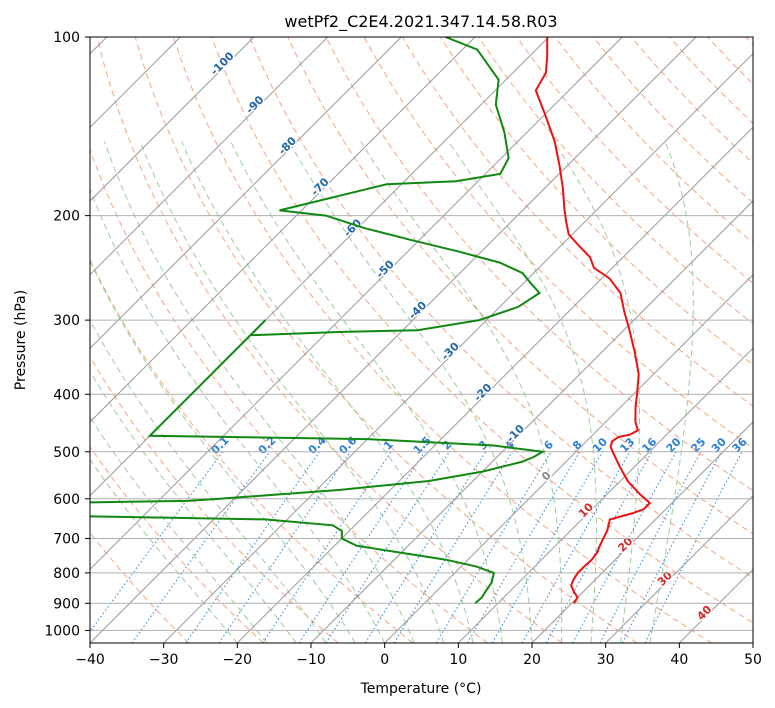  I want to click on x-tick-label: −10, so click(311, 660).